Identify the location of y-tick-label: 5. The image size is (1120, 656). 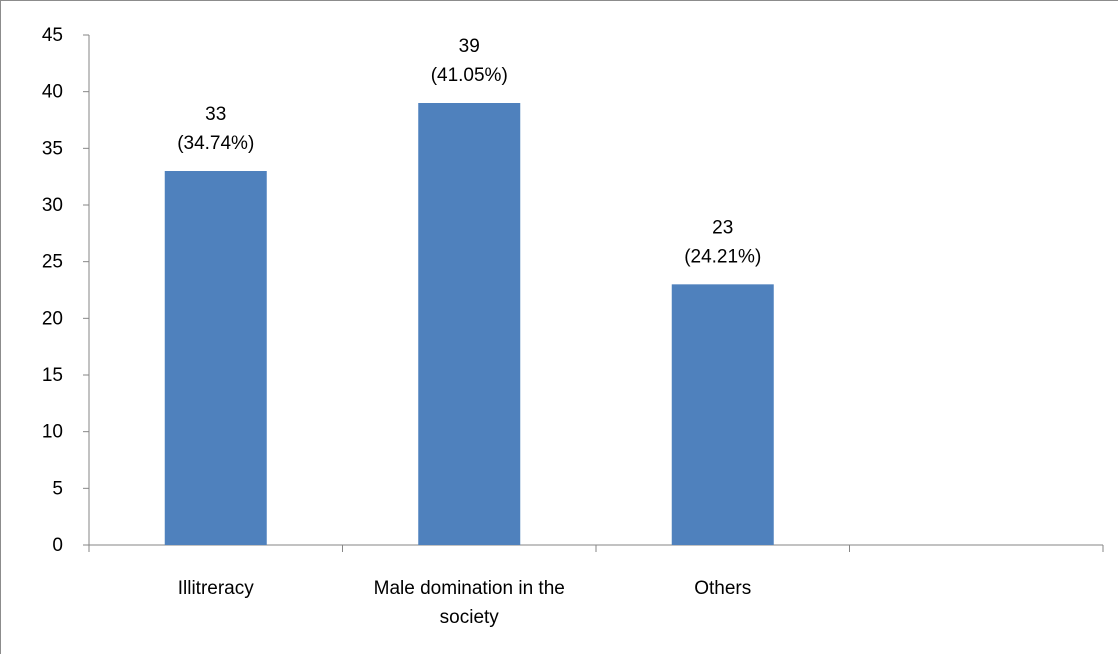
(57, 488).